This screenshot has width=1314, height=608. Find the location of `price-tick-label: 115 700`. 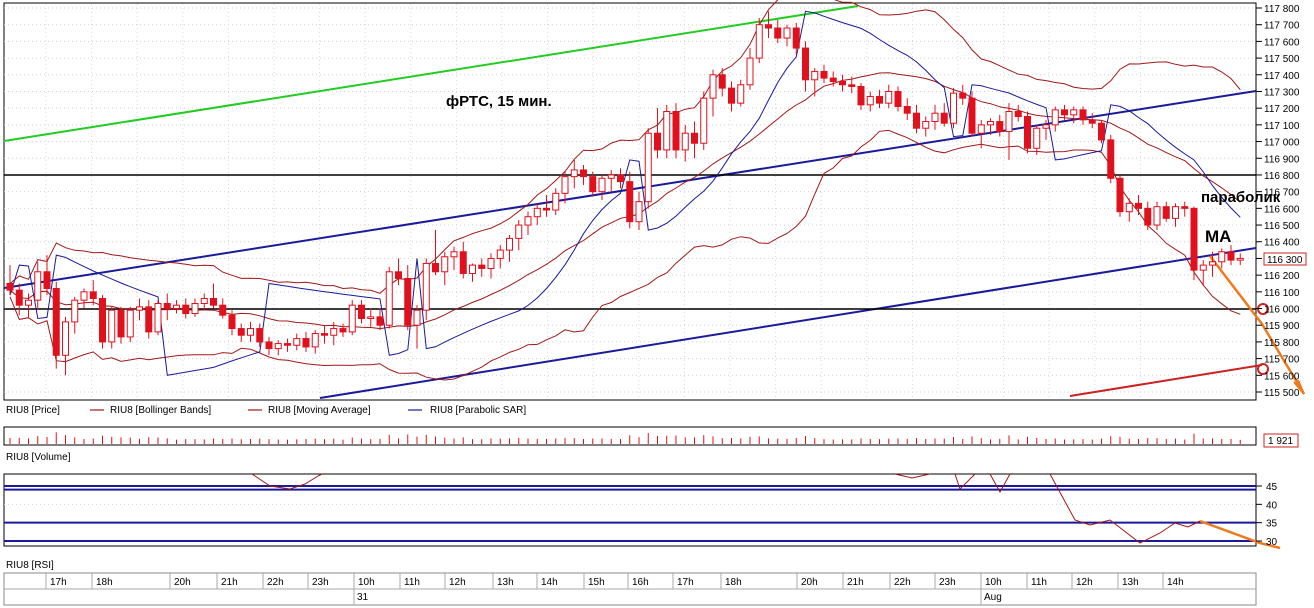

price-tick-label: 115 700 is located at coordinates (1282, 360).